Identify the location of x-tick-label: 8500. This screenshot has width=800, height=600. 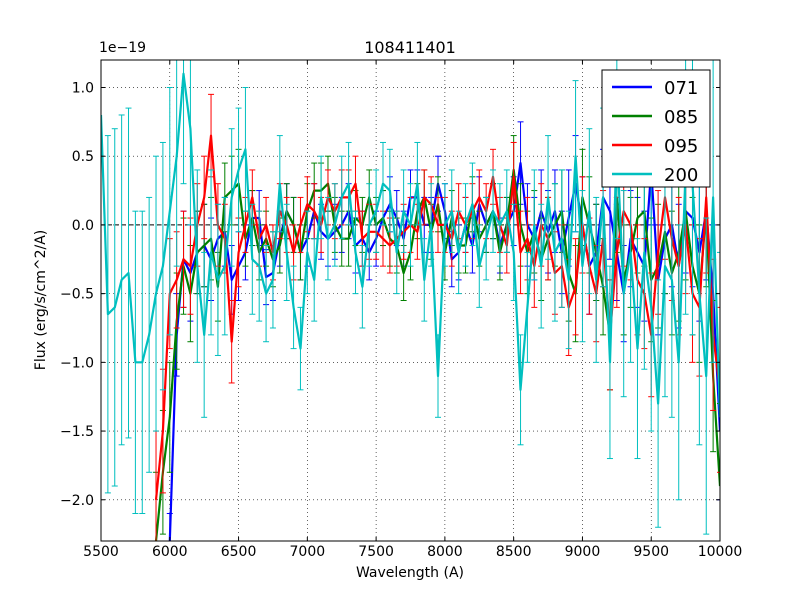
(514, 552).